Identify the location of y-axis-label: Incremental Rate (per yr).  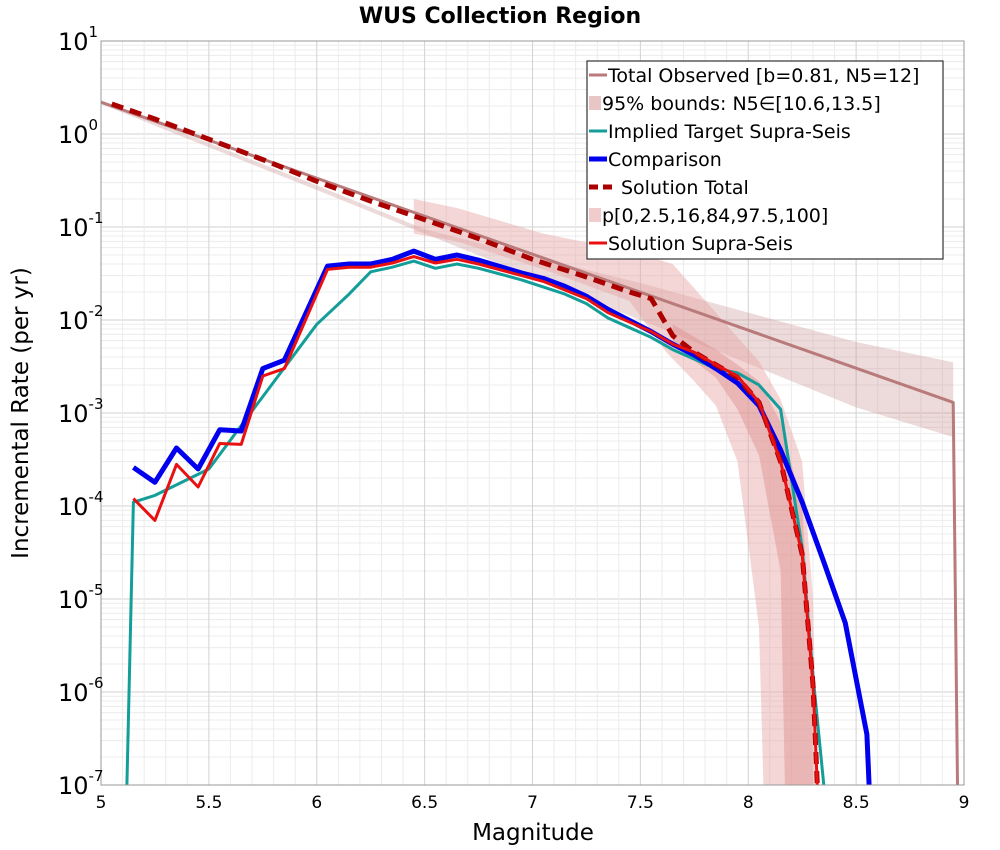
(21, 413).